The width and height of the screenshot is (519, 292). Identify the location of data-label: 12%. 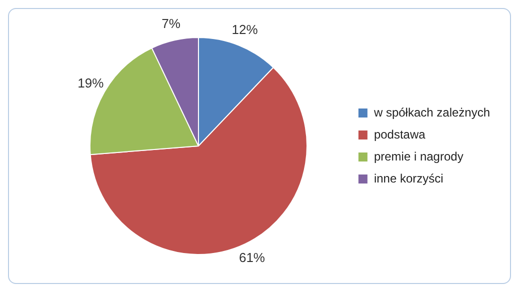
(245, 29).